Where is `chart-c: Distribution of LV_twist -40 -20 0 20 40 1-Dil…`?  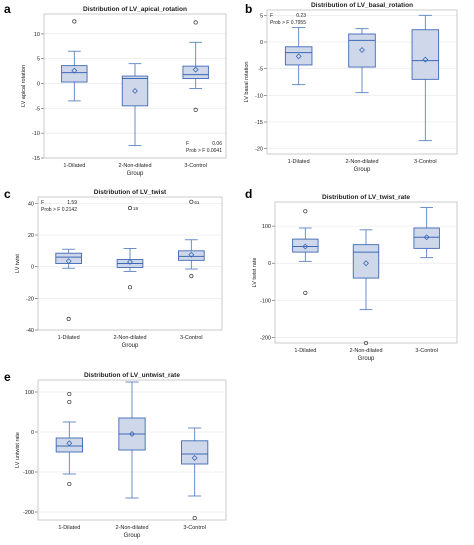
chart-c: Distribution of LV_twist -40 -20 0 20 40 1-Dil… is located at coordinates (119, 269).